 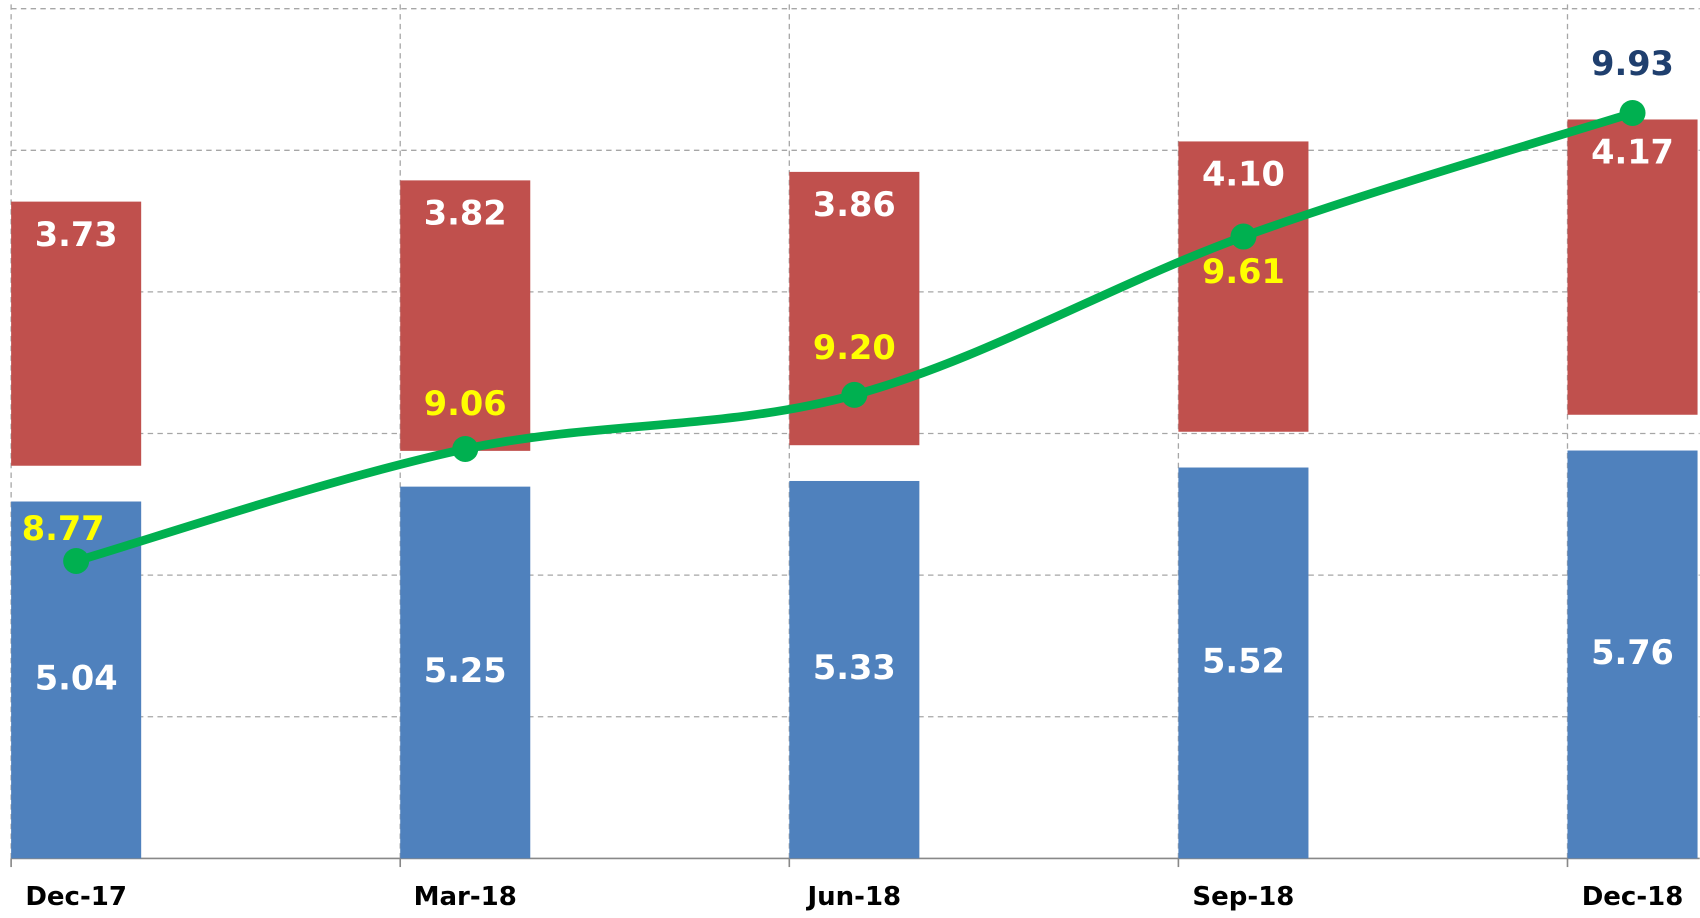 What do you see at coordinates (1243, 897) in the screenshot?
I see `x-tick-label: Sep-18` at bounding box center [1243, 897].